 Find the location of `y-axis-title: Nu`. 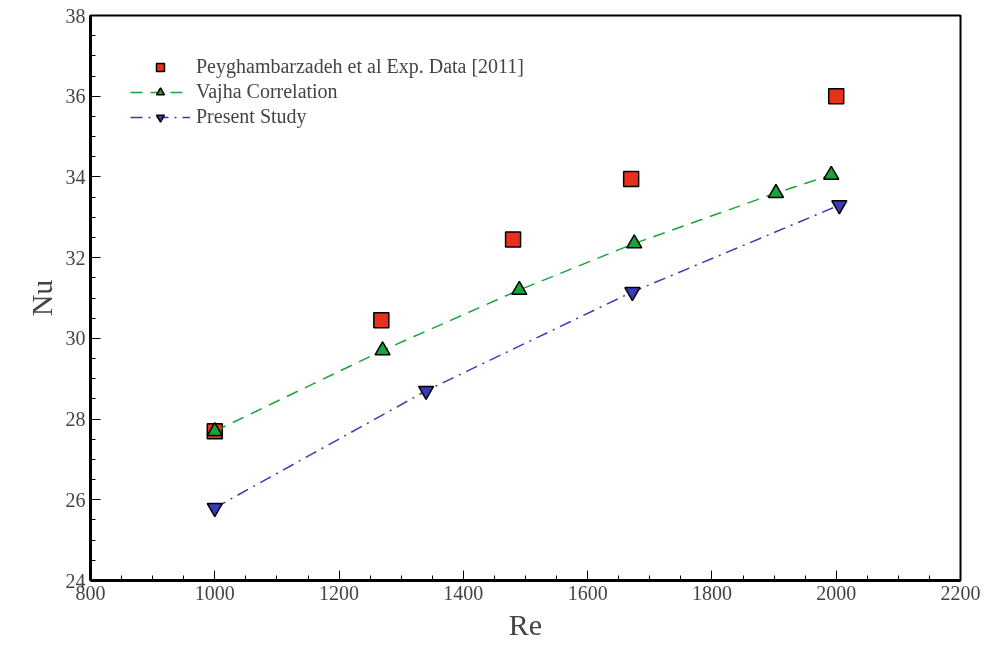

y-axis-title: Nu is located at coordinates (41, 298).